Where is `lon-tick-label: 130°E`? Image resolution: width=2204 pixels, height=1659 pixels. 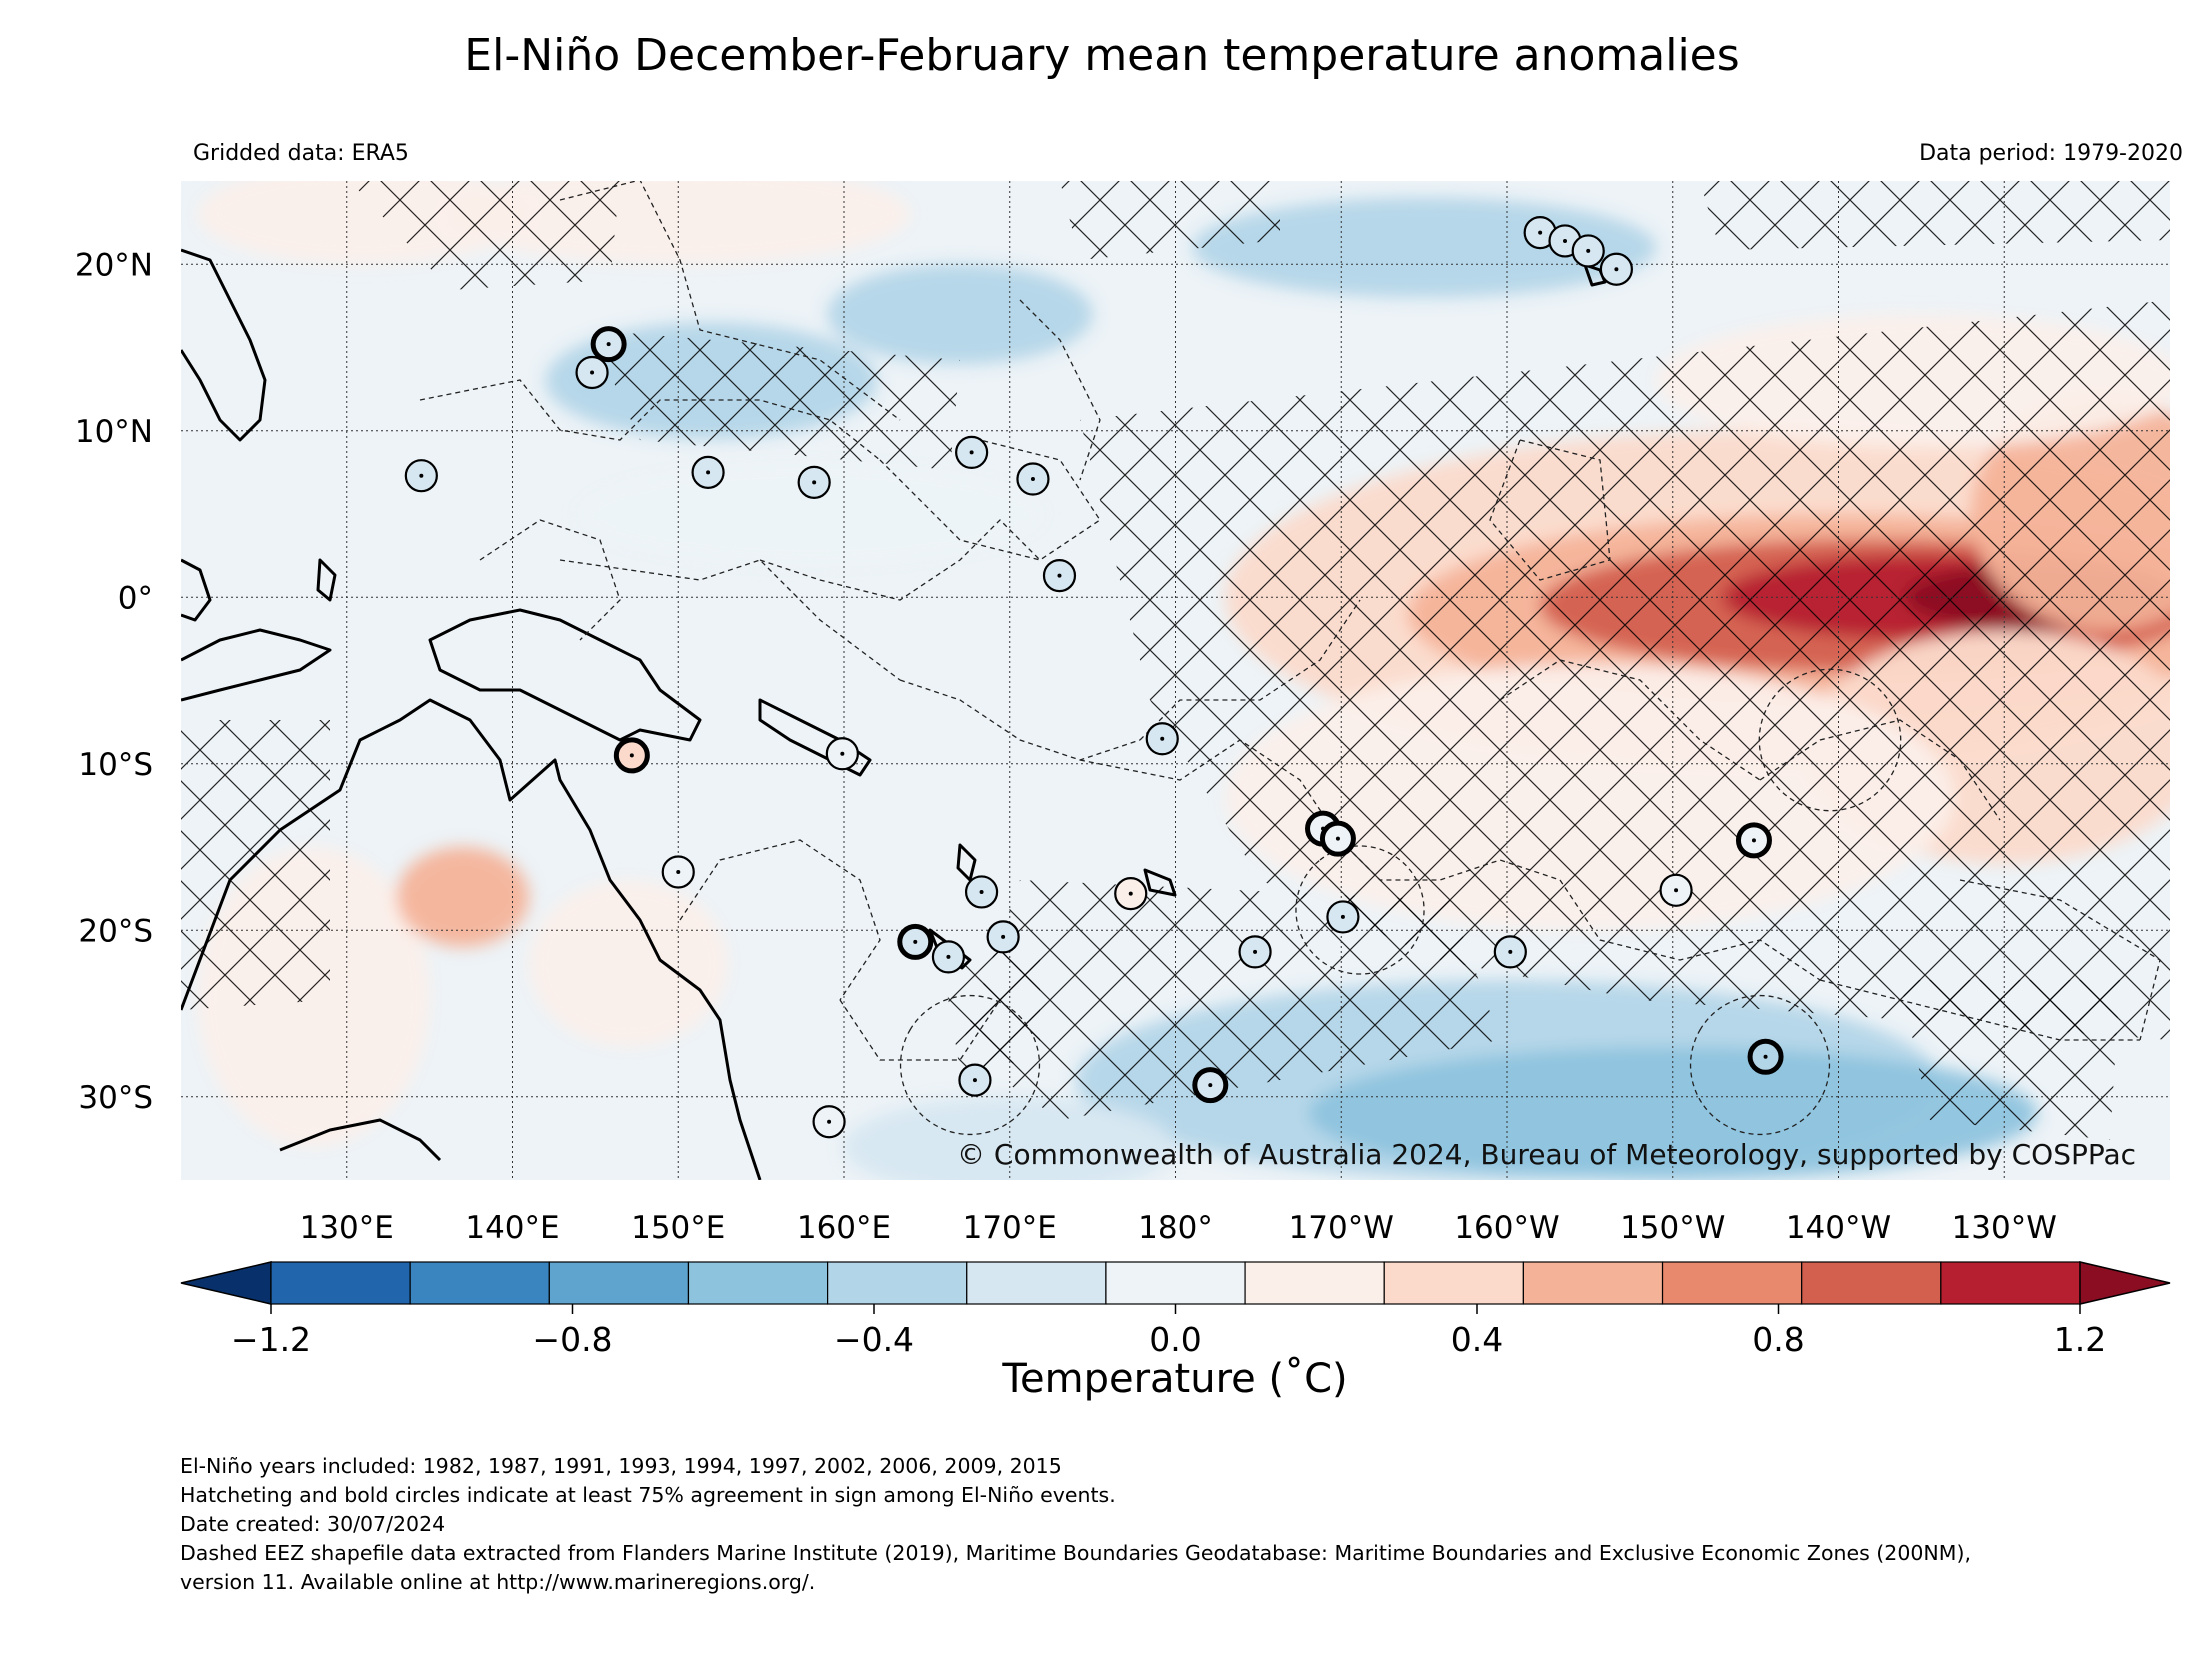 lon-tick-label: 130°E is located at coordinates (347, 1228).